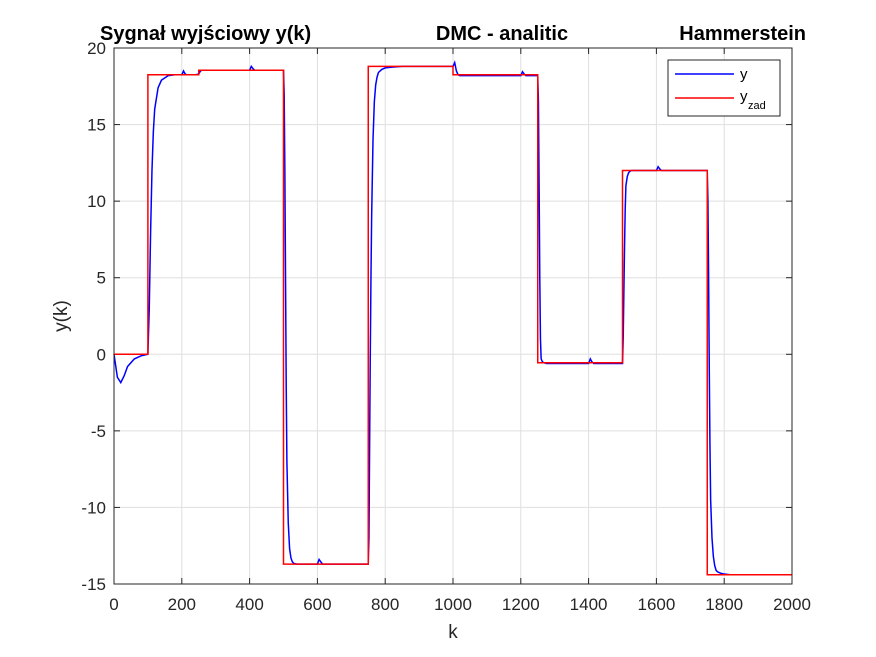 The height and width of the screenshot is (657, 876). What do you see at coordinates (724, 604) in the screenshot?
I see `x-tick-label: 1800` at bounding box center [724, 604].